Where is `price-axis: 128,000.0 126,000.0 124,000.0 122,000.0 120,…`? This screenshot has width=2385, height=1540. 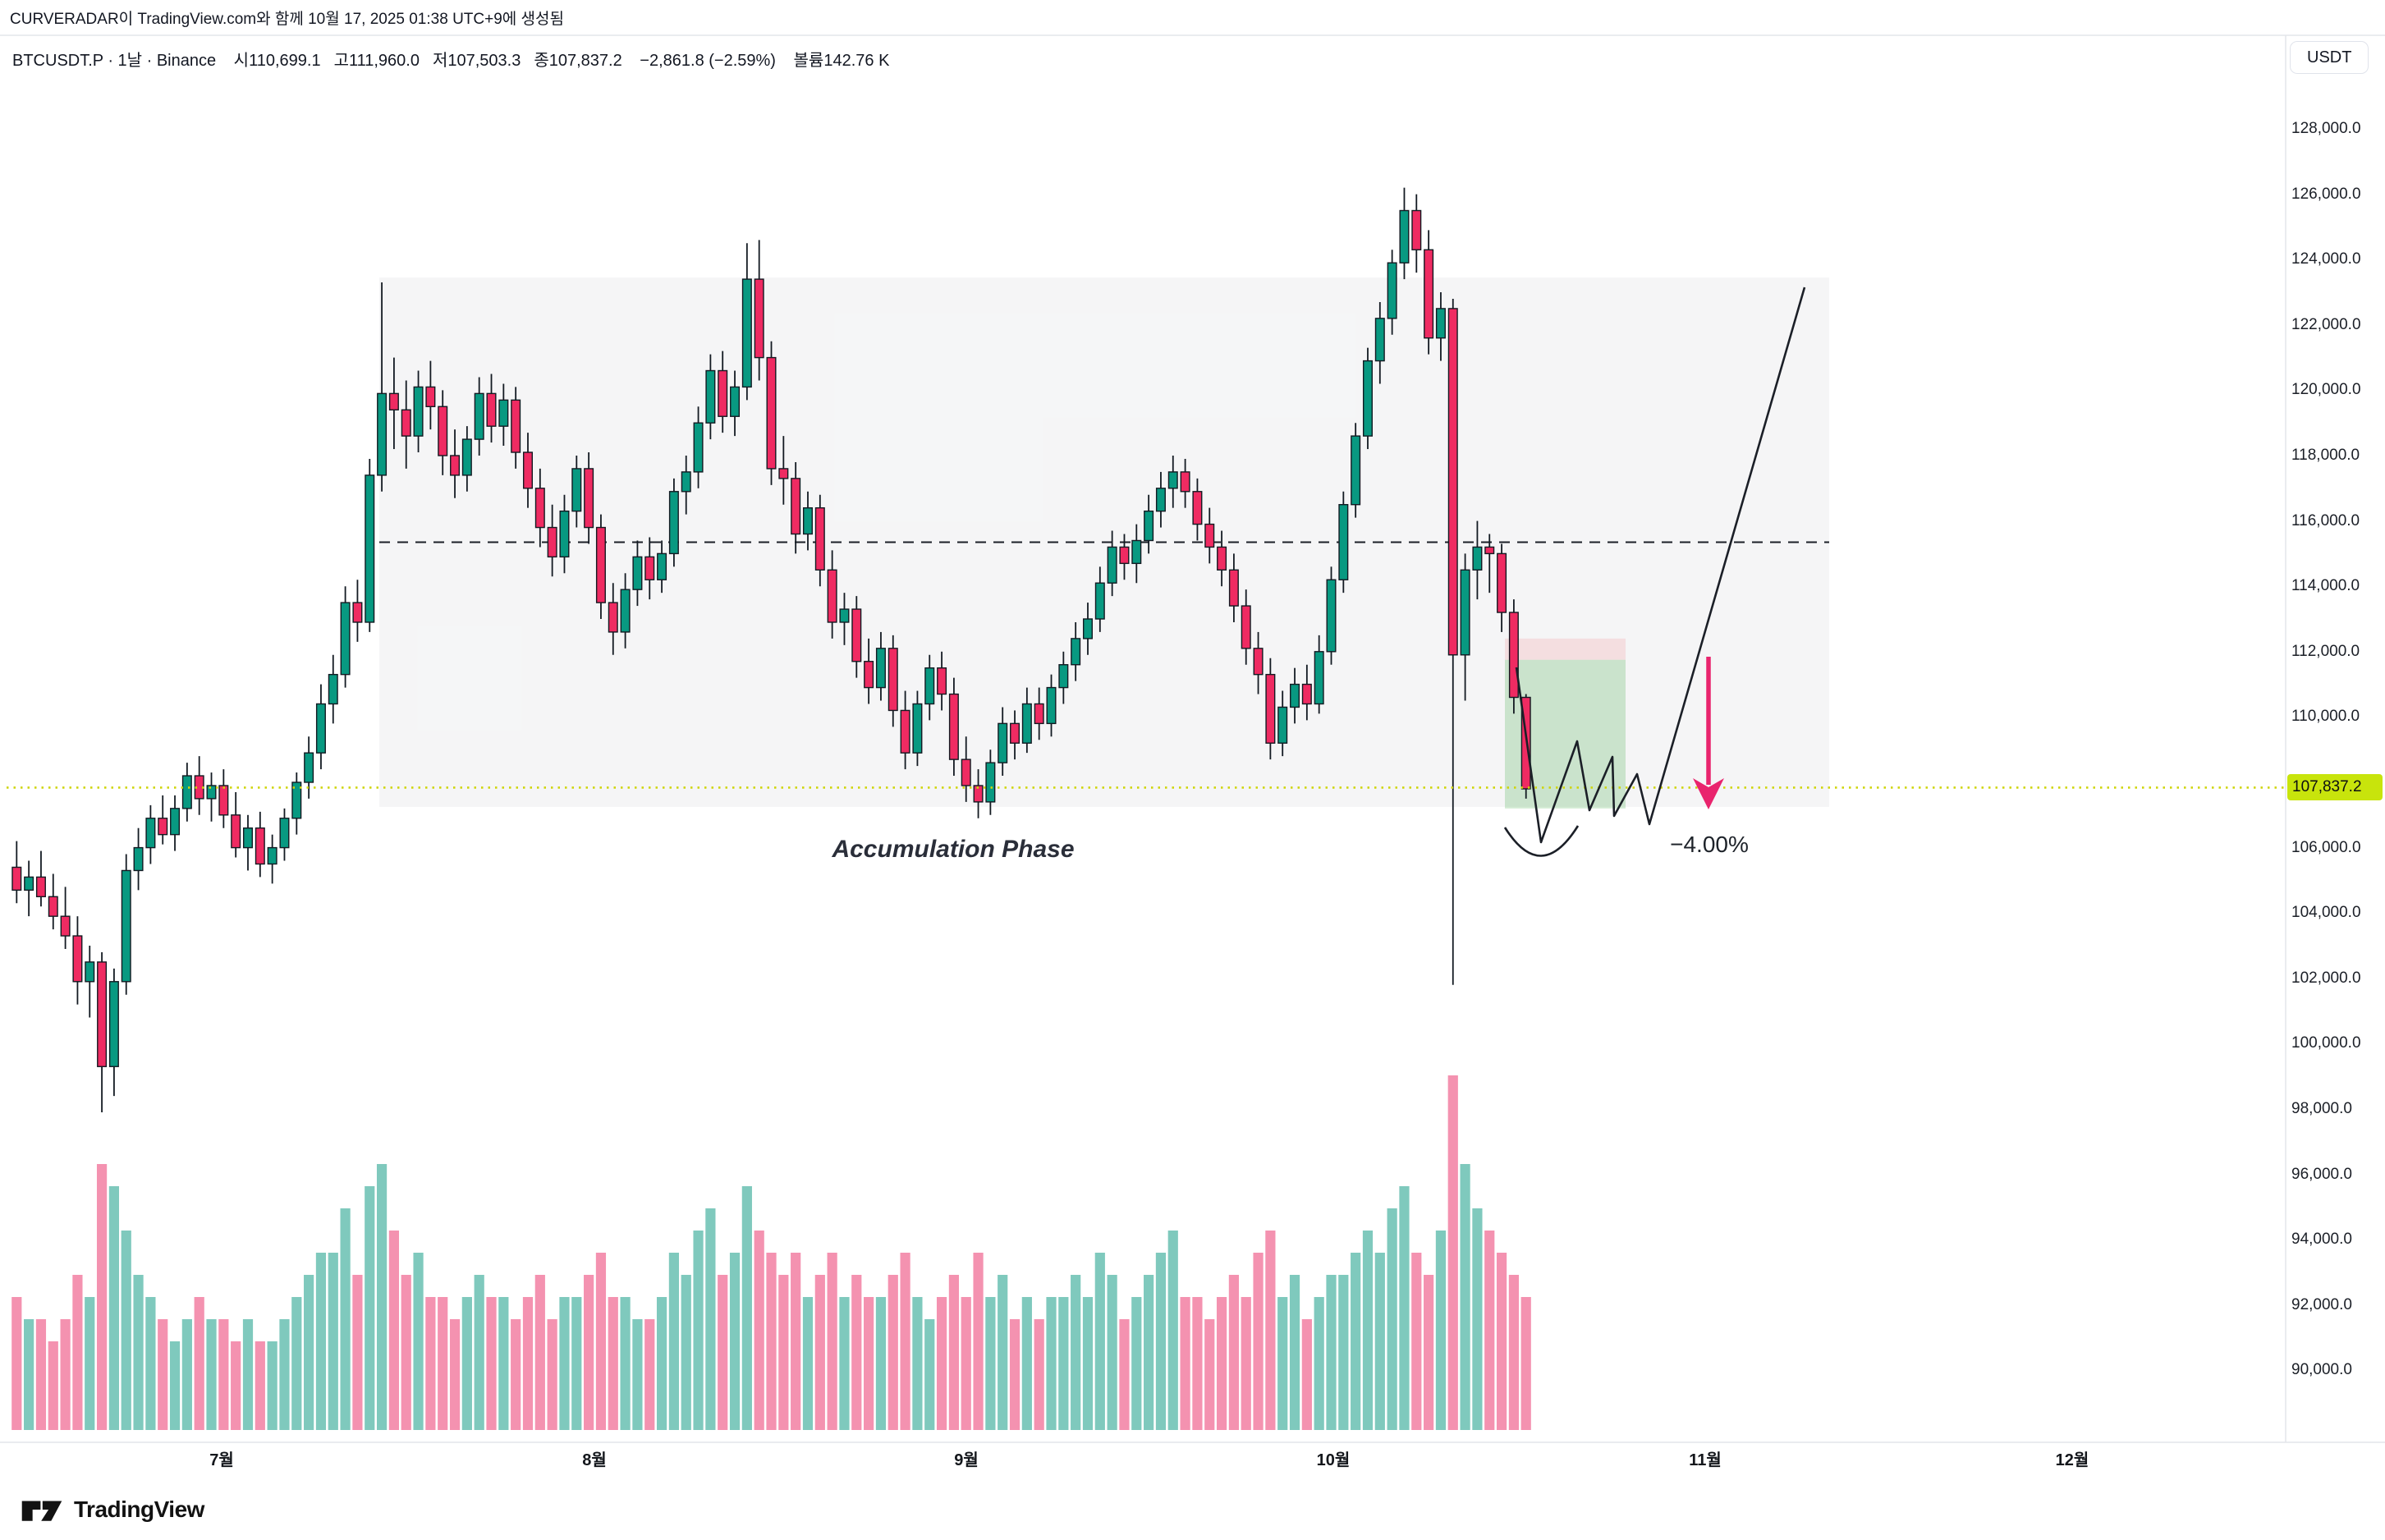 price-axis: 128,000.0 126,000.0 124,000.0 122,000.0 120,… is located at coordinates (2336, 721).